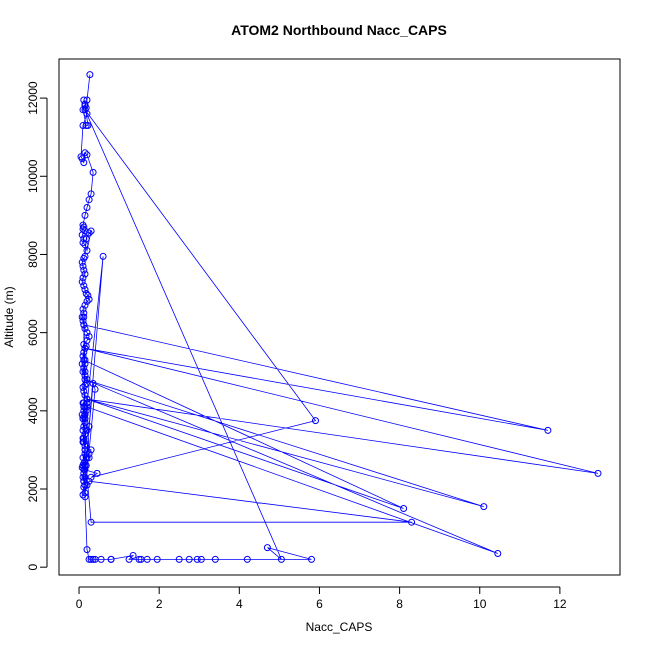  I want to click on x-axis-label: Nacc_CAPS, so click(339, 627).